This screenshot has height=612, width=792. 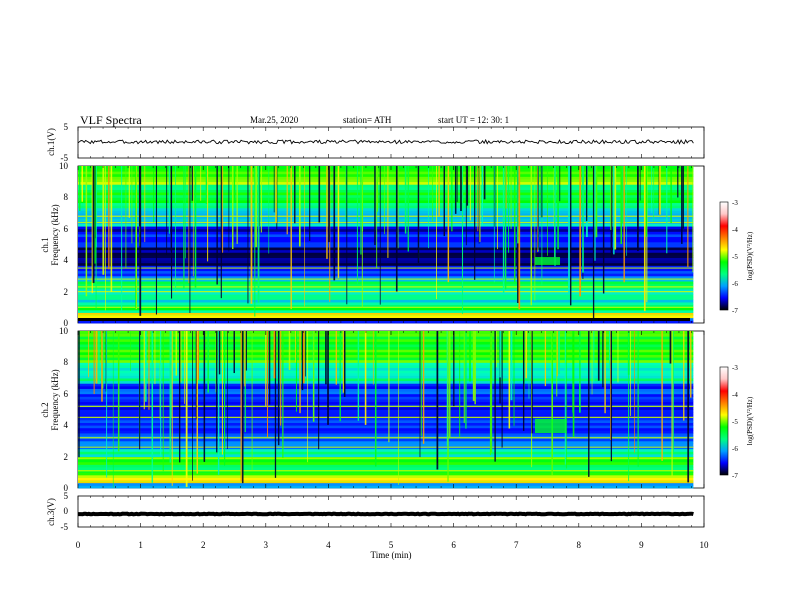 What do you see at coordinates (111, 120) in the screenshot?
I see `figure-title: VLF Spectra` at bounding box center [111, 120].